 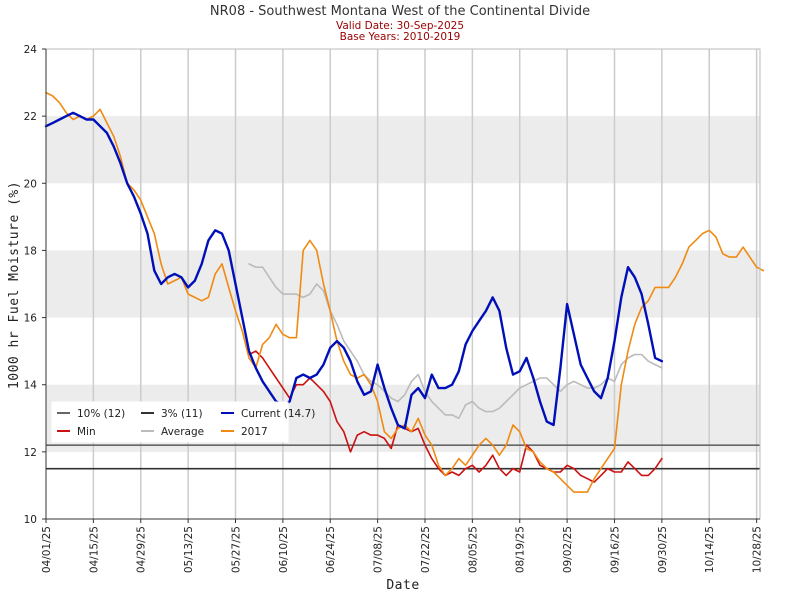 What do you see at coordinates (278, 414) in the screenshot?
I see `legend-label-2: Current (14.7)` at bounding box center [278, 414].